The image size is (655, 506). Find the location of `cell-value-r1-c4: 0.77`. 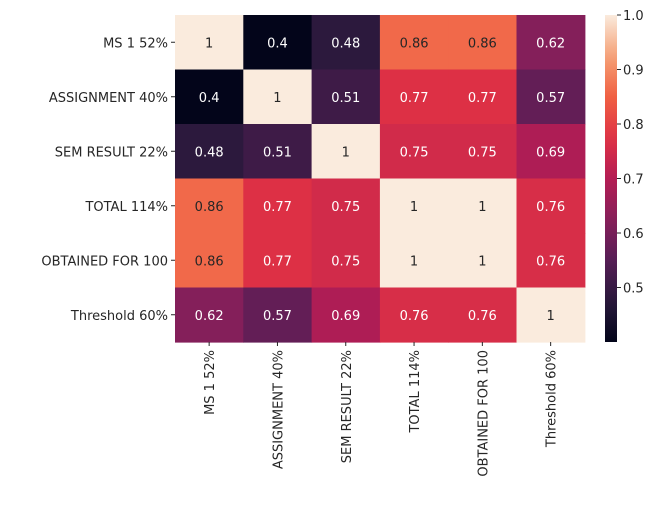

cell-value-r1-c4: 0.77 is located at coordinates (482, 98).